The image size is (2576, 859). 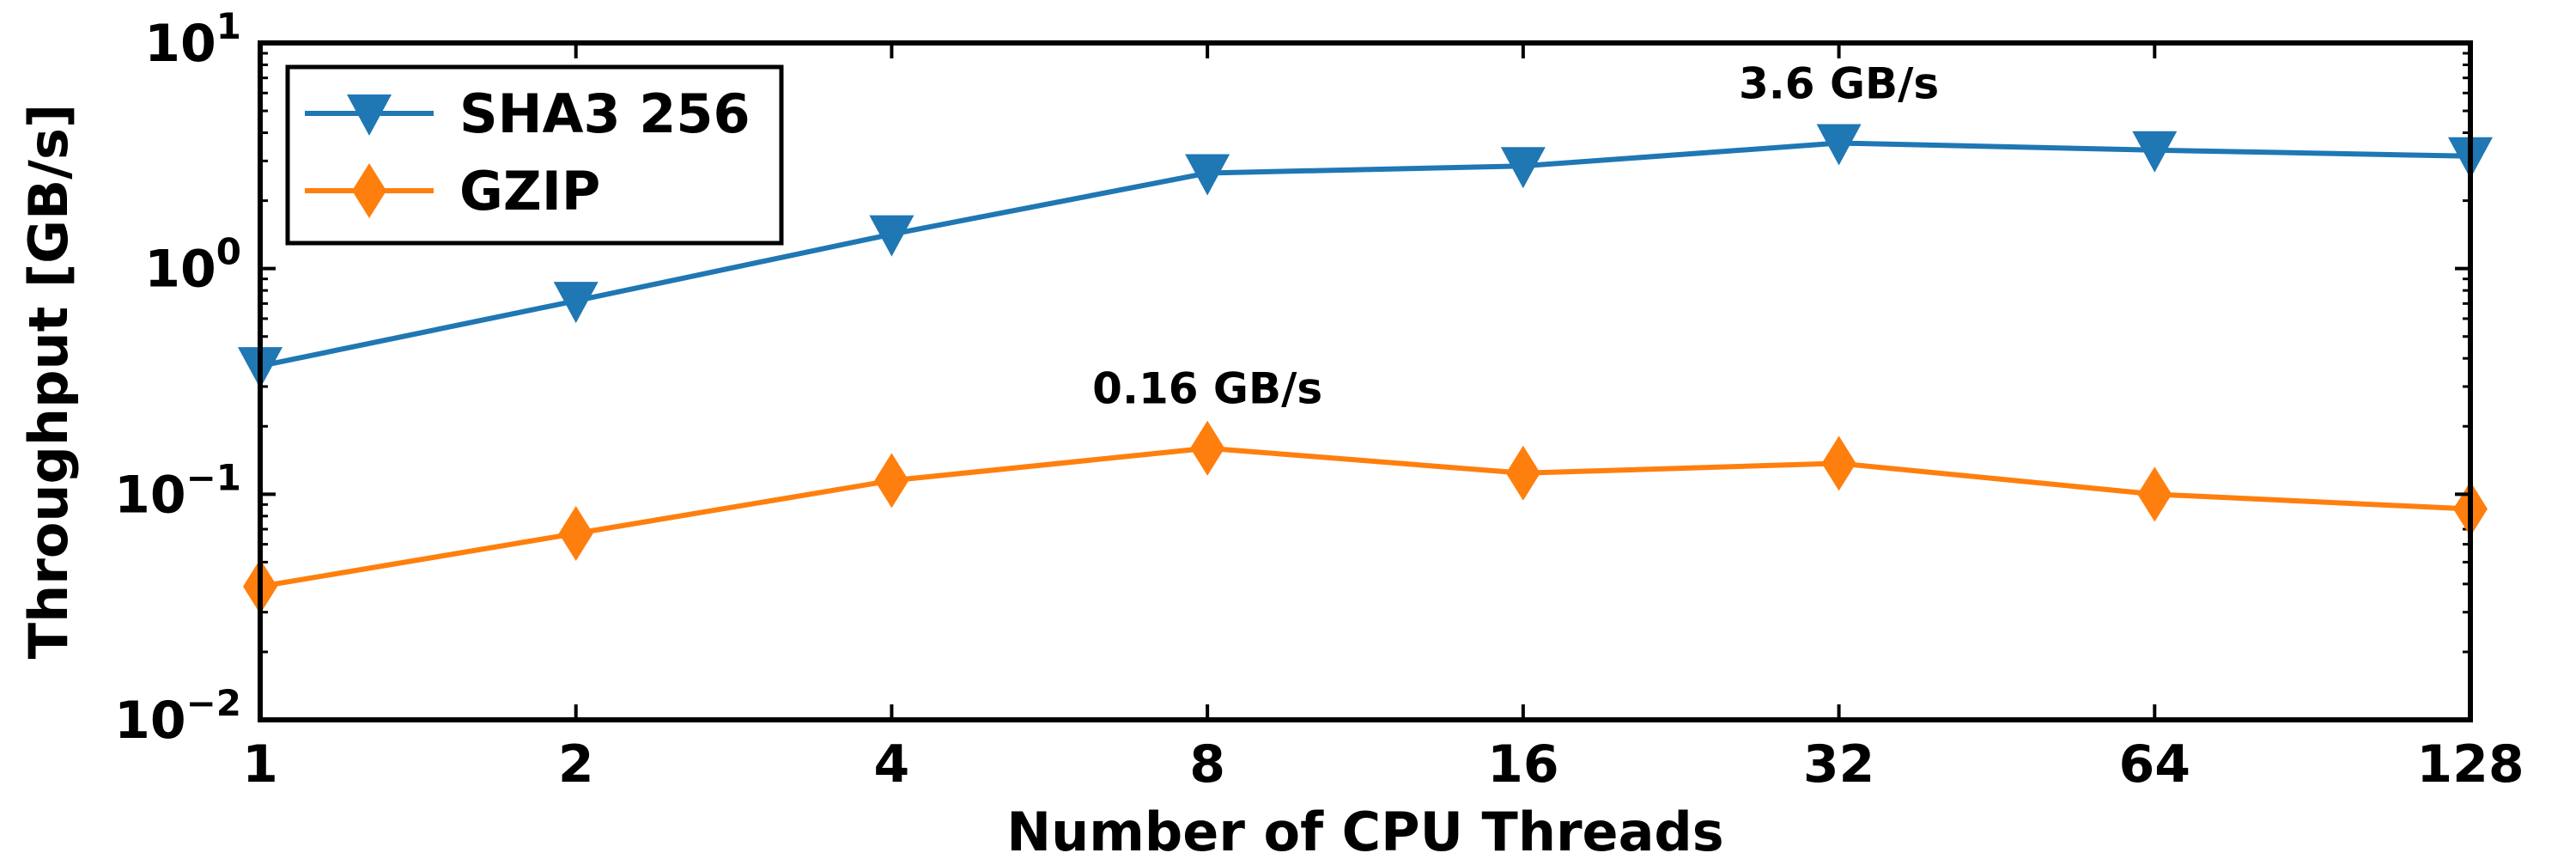 I want to click on series-line-gzip, so click(x=1365, y=517).